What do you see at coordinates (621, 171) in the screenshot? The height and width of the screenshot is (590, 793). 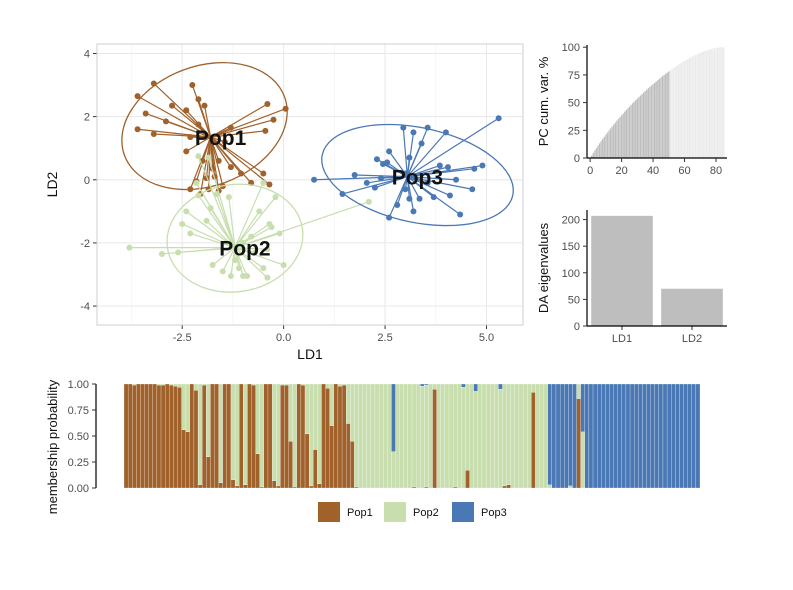 I see `pc-tick-label-x: 20` at bounding box center [621, 171].